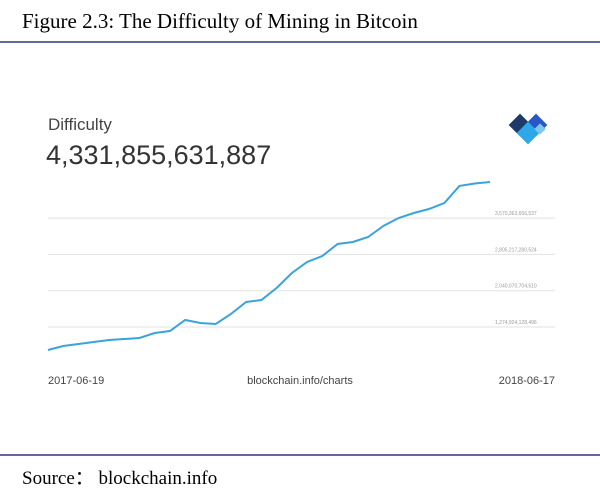 The height and width of the screenshot is (501, 600). Describe the element at coordinates (516, 214) in the screenshot. I see `y-tick-label: 3,570,363,656,537` at that location.